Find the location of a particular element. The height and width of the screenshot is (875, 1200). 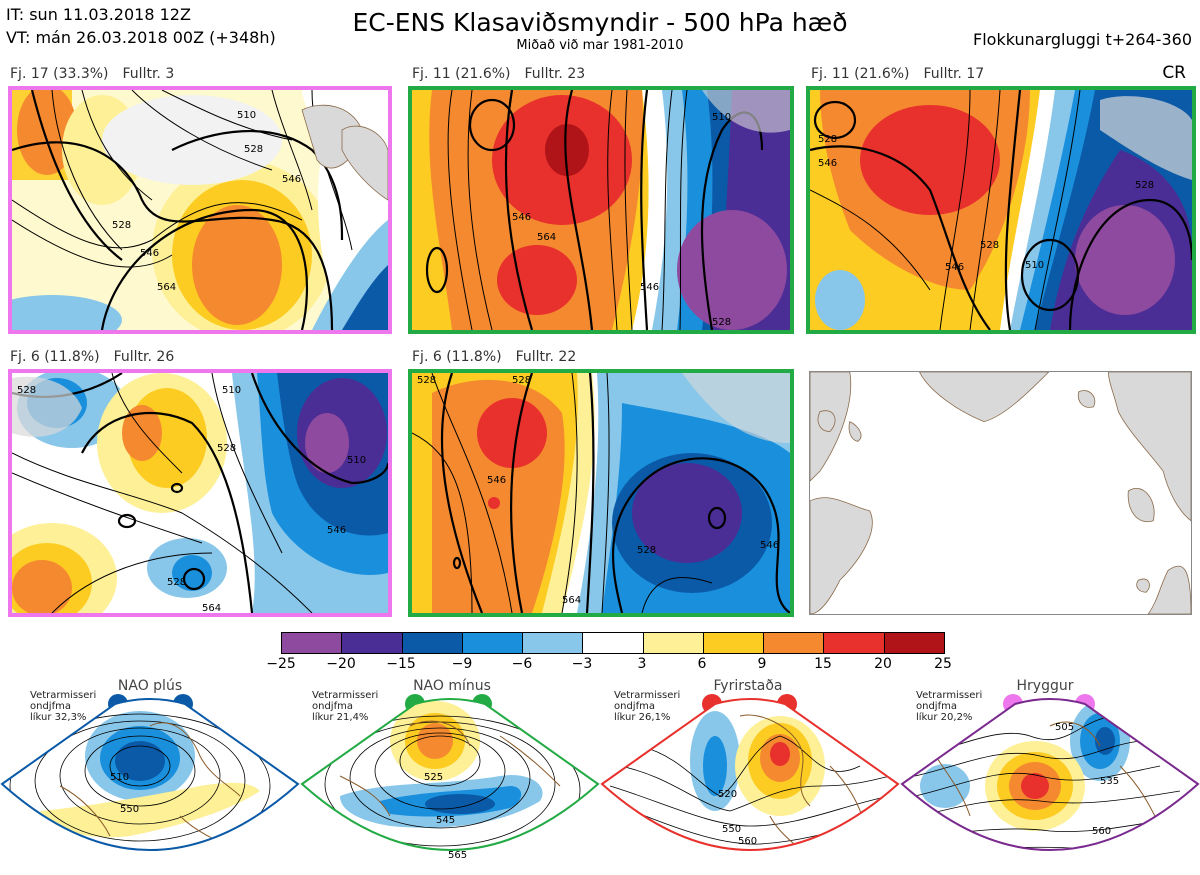

colorbar-tick: 3 is located at coordinates (642, 664).